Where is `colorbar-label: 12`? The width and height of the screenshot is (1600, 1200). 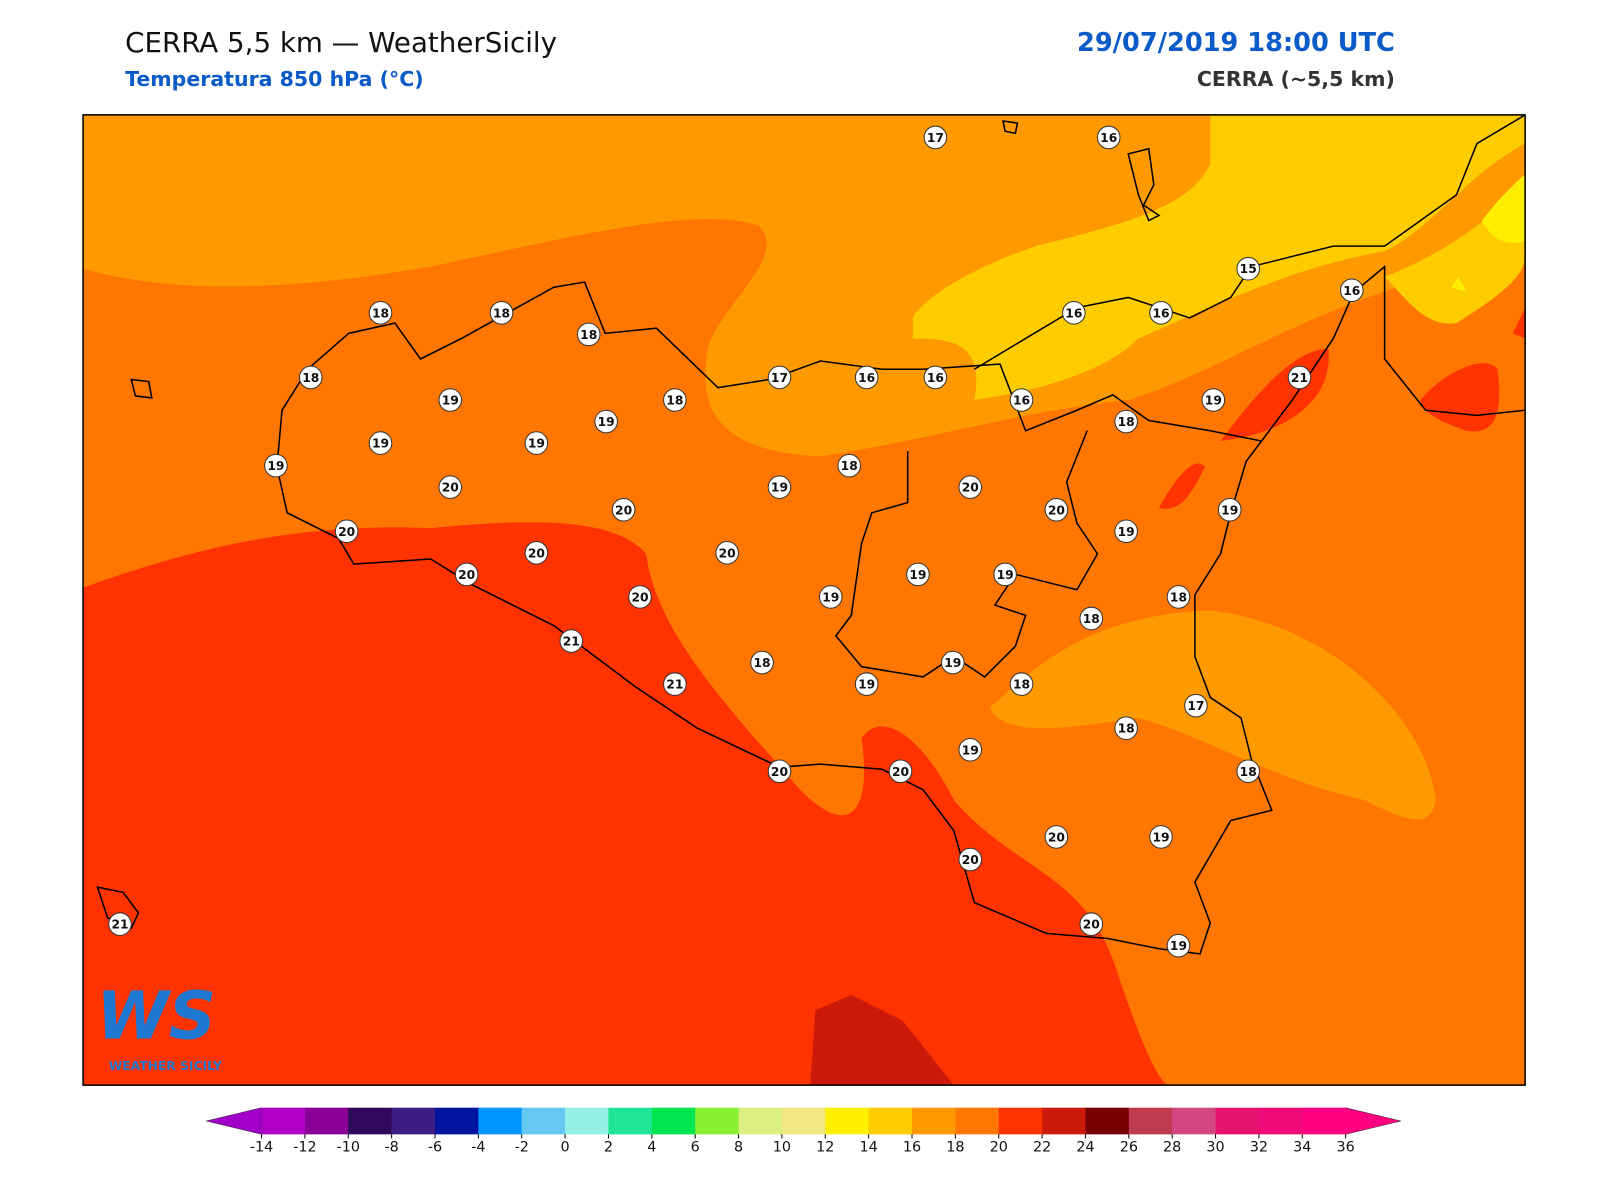
colorbar-label: 12 is located at coordinates (825, 1148).